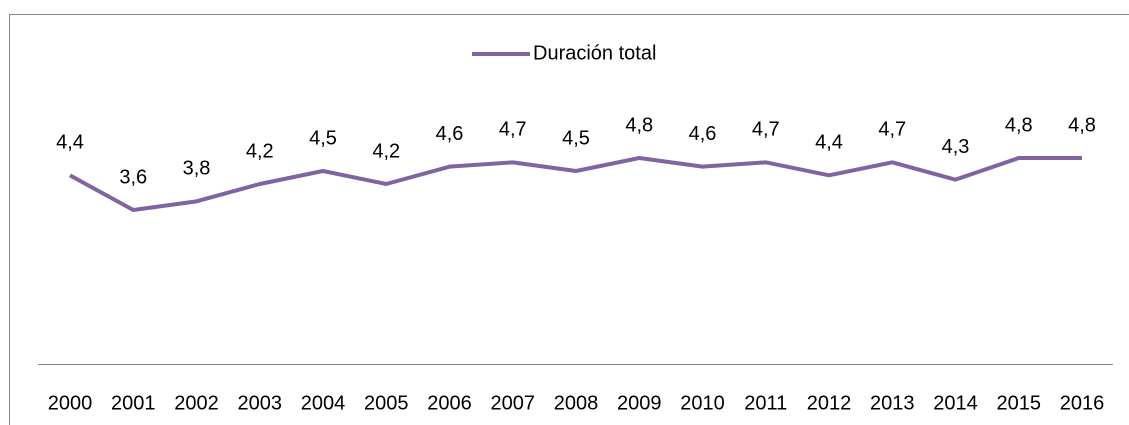 The height and width of the screenshot is (425, 1129). What do you see at coordinates (594, 53) in the screenshot?
I see `legend-label: Duración total` at bounding box center [594, 53].